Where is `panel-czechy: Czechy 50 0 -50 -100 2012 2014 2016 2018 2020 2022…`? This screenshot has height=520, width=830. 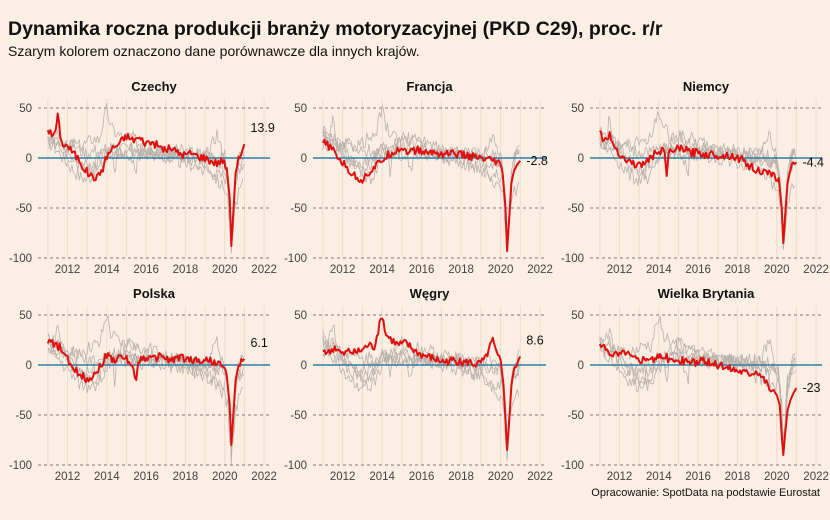
panel-czechy: Czechy 50 0 -50 -100 2012 2014 2016 2018 2020 2022… is located at coordinates (143, 177).